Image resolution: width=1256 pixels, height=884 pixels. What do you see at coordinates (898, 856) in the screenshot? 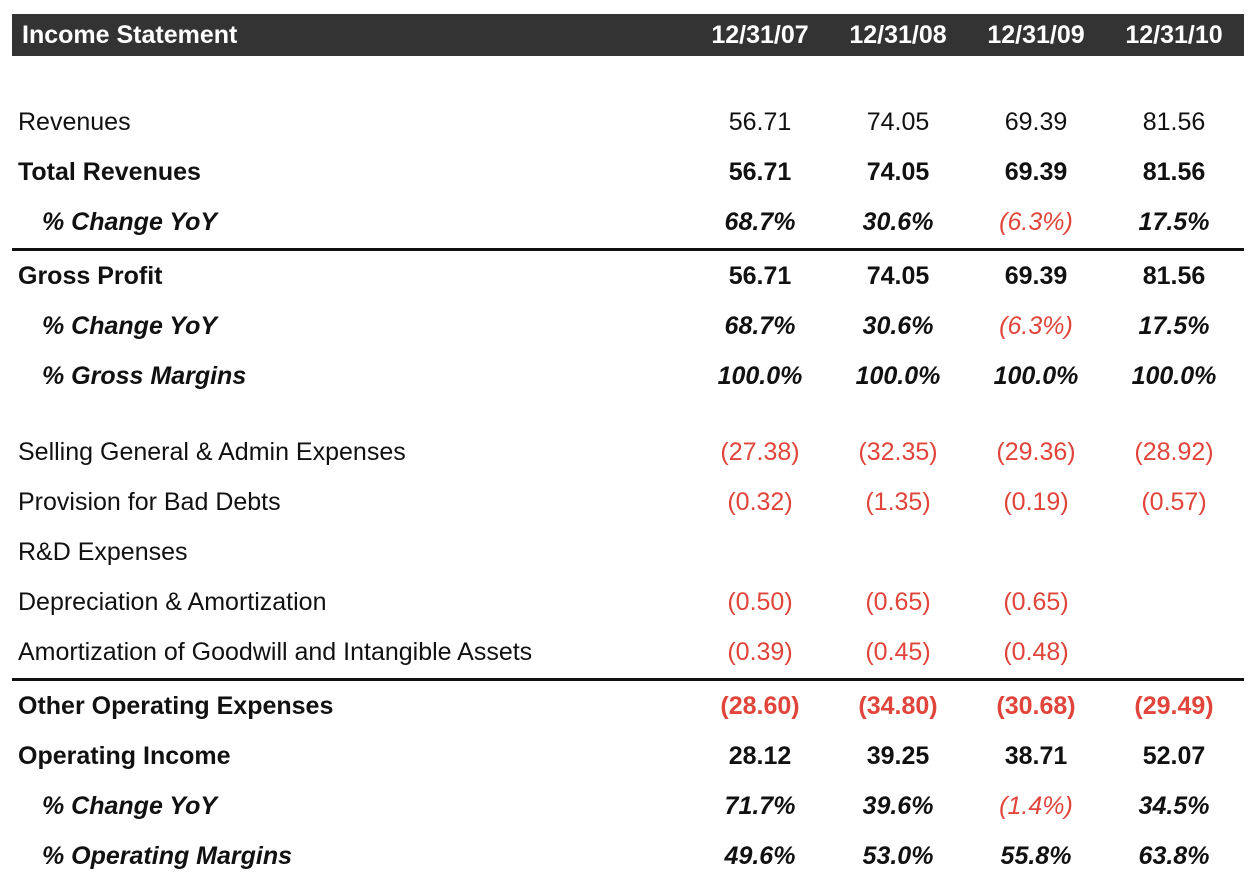
I see `cell-value: 53.0%` at bounding box center [898, 856].